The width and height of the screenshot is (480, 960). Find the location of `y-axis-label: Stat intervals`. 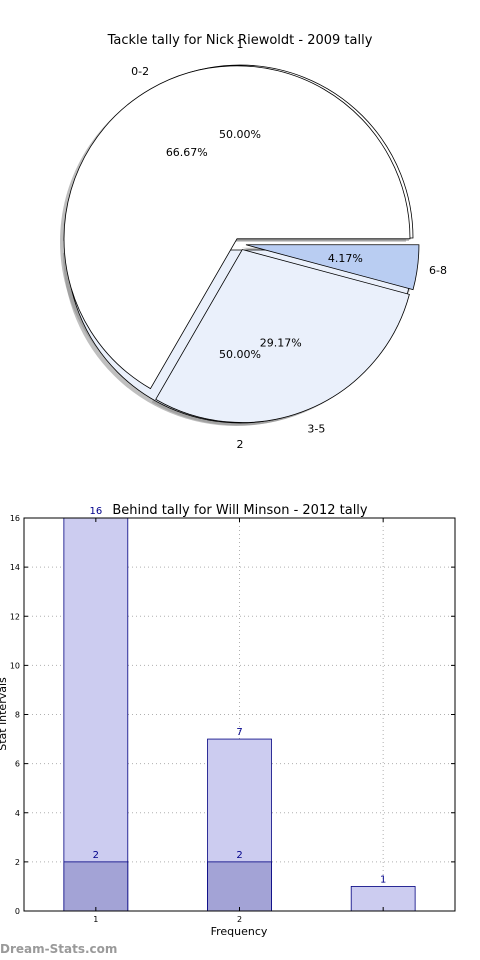

y-axis-label: Stat intervals is located at coordinates (4, 714).